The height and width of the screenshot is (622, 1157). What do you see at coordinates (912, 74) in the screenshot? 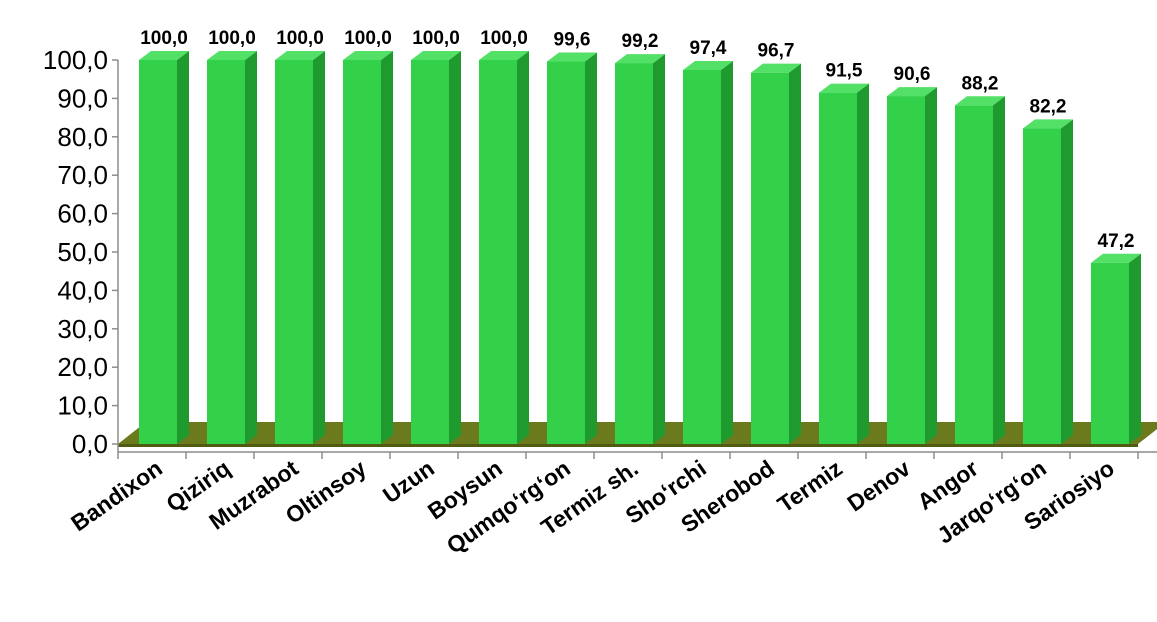
I see `data-label: 90,6` at bounding box center [912, 74].